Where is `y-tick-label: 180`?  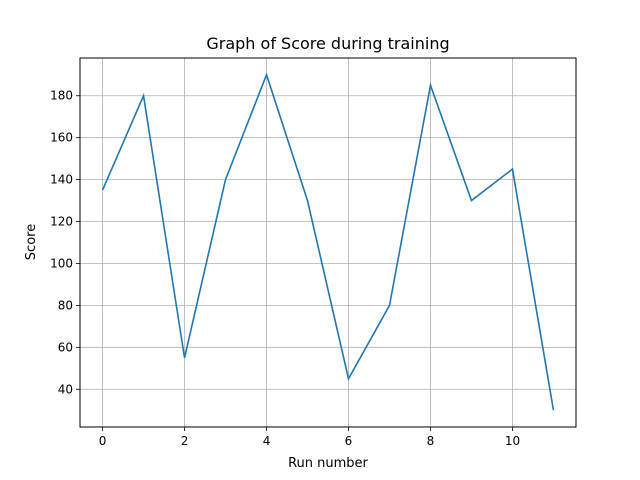 y-tick-label: 180 is located at coordinates (61, 96).